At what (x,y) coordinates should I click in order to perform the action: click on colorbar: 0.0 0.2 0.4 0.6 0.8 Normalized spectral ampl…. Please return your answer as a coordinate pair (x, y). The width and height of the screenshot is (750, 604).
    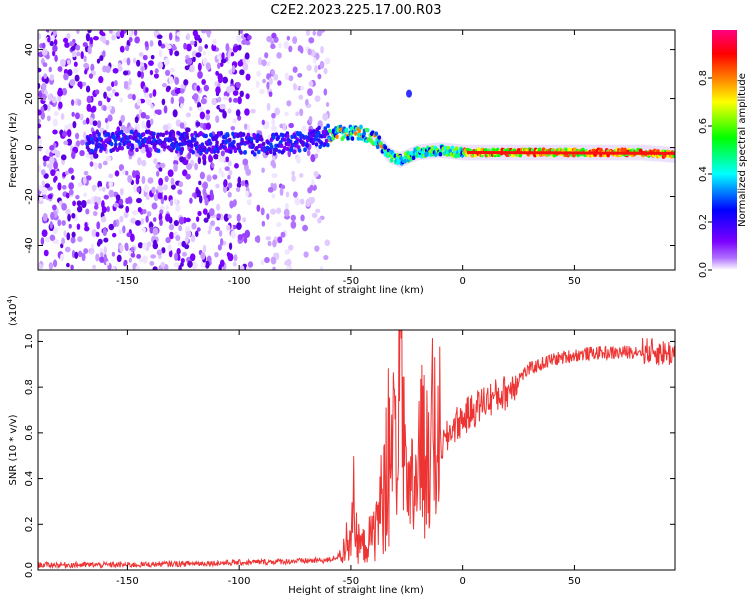
    Looking at the image, I should click on (723, 154).